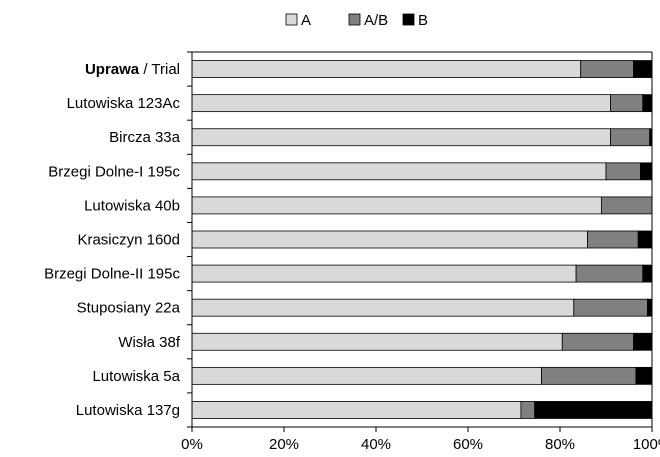 The image size is (660, 457). Describe the element at coordinates (468, 444) in the screenshot. I see `x-tick-label: 60%` at that location.